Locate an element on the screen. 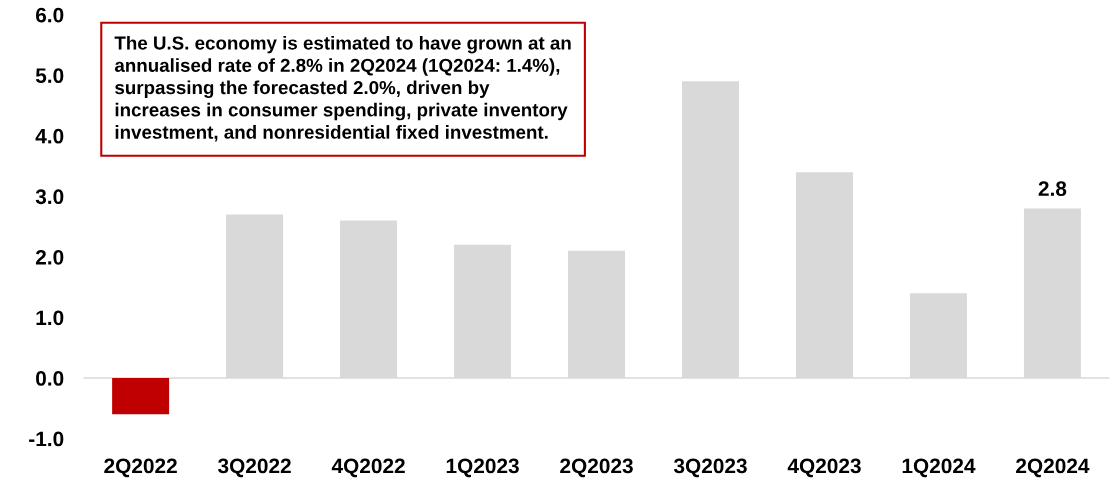  y-tick-label: 2.0 is located at coordinates (49, 257).